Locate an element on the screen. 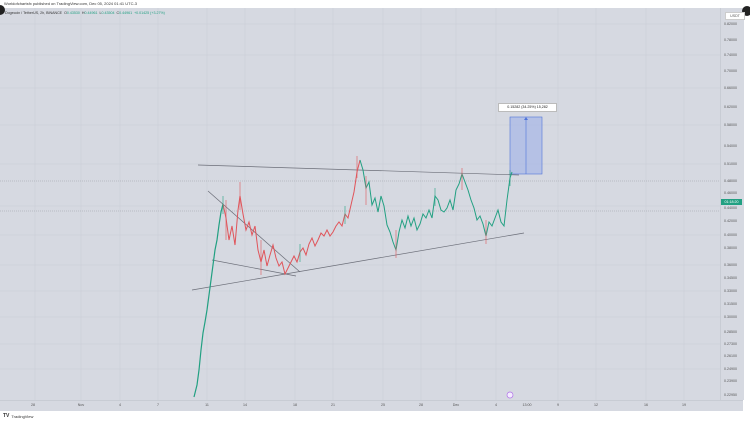  y-tick: 0.70000 is located at coordinates (730, 71).